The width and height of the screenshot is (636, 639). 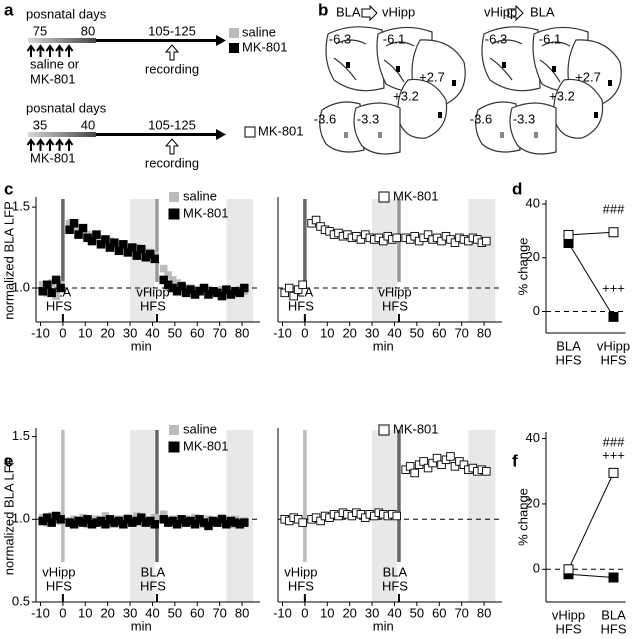 What do you see at coordinates (8, 460) in the screenshot?
I see `panel-label: e` at bounding box center [8, 460].